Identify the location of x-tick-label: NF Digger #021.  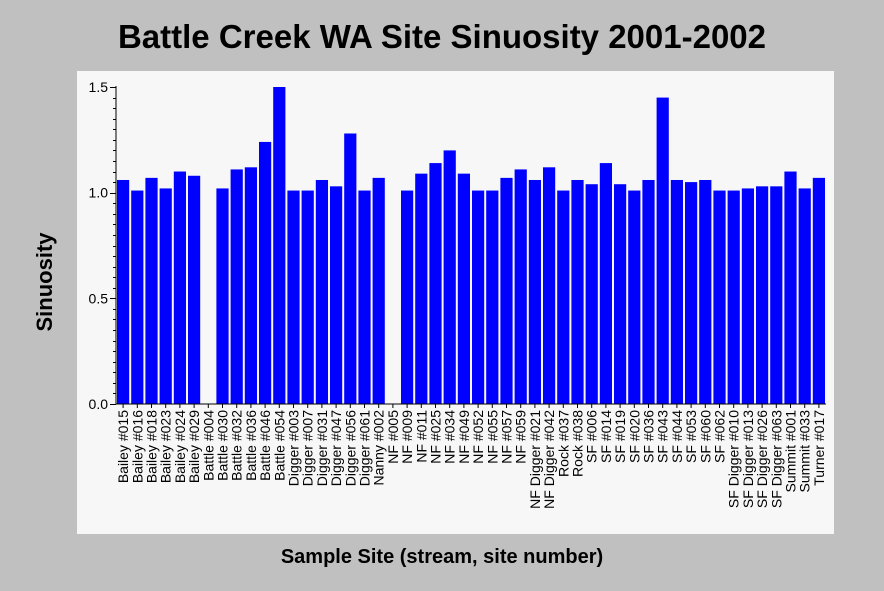
(535, 459).